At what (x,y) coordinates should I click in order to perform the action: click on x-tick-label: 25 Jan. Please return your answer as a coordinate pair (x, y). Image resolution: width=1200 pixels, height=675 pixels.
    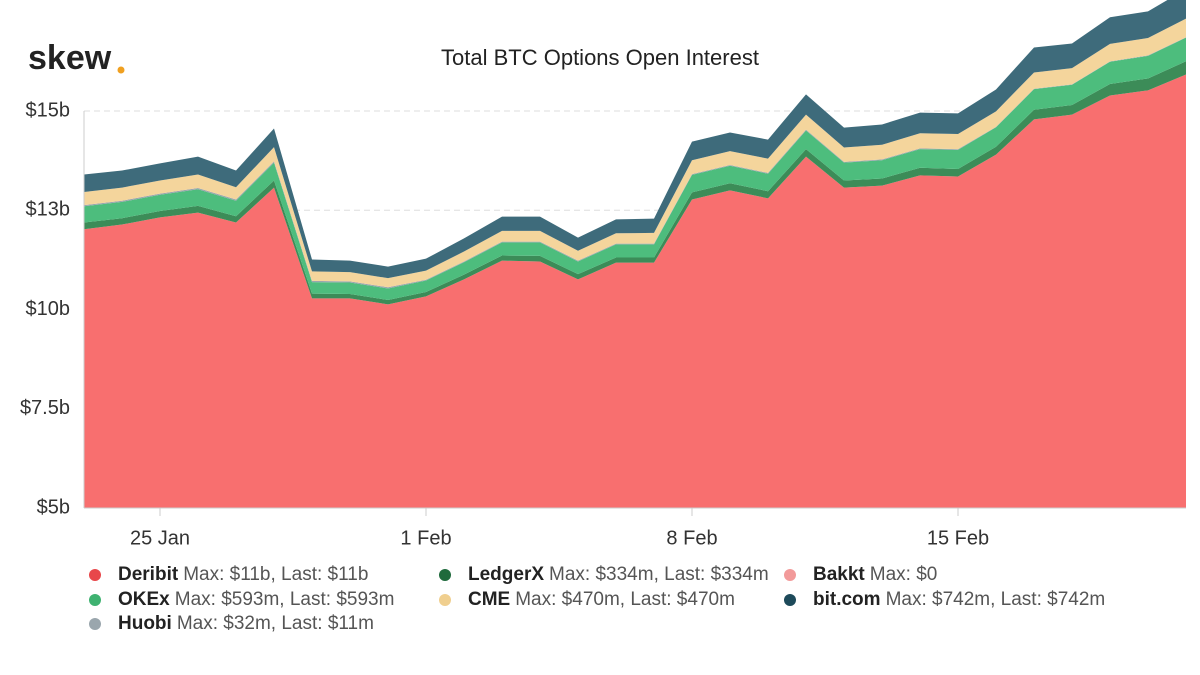
    Looking at the image, I should click on (160, 538).